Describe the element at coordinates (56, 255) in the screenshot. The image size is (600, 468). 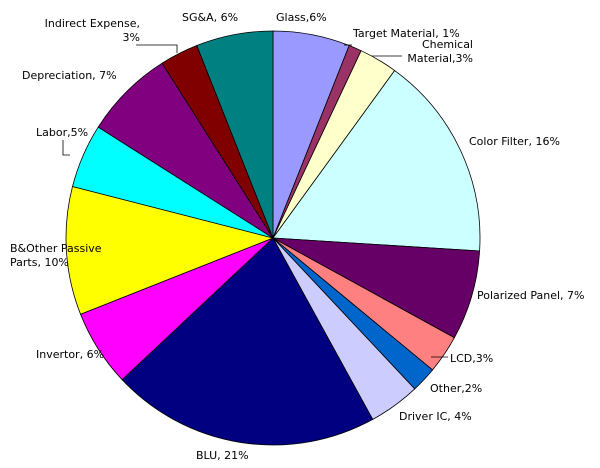
I see `label-b-and-other-passive-parts: B&Other Passive Parts, 10%` at that location.